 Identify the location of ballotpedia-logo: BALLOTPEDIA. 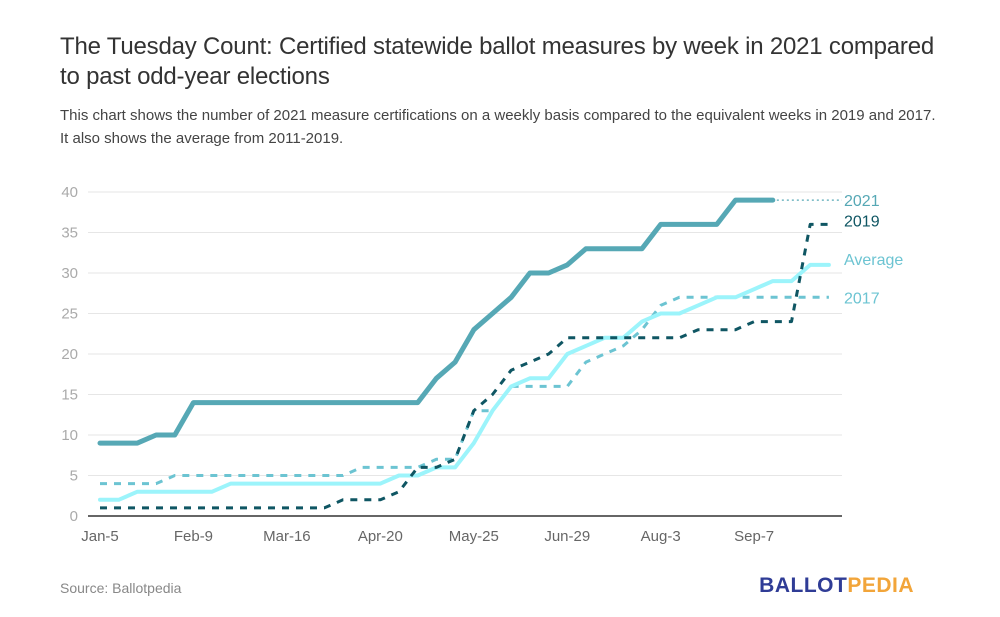
(836, 586).